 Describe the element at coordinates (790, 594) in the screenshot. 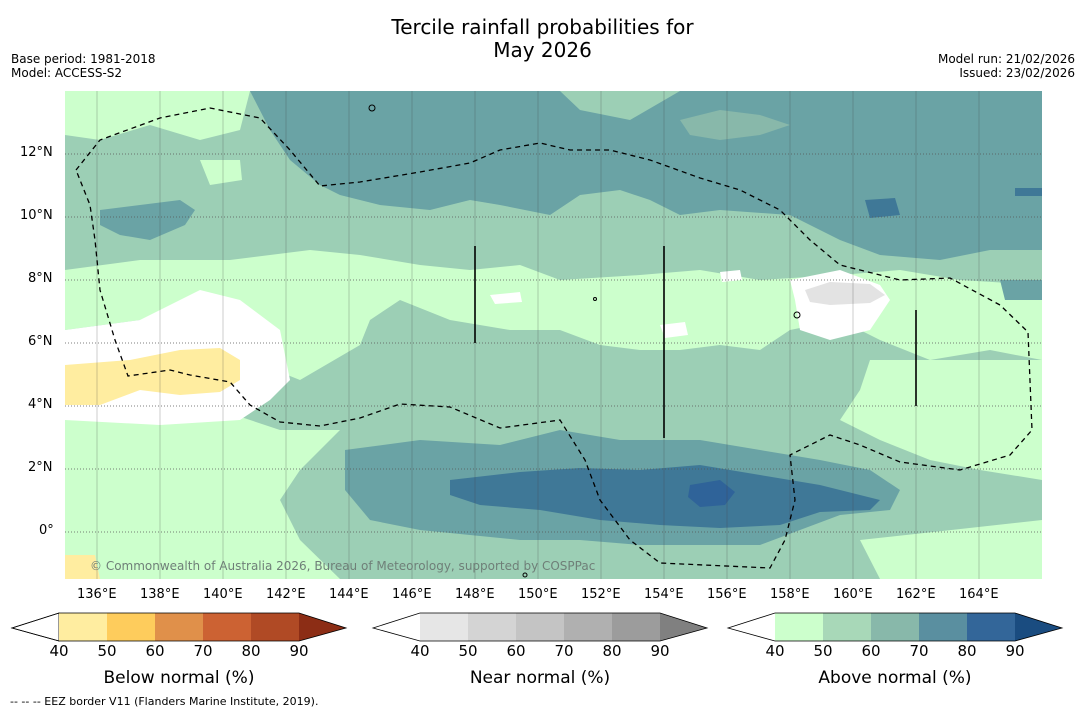

I see `lon-label-158e: 158°E` at that location.